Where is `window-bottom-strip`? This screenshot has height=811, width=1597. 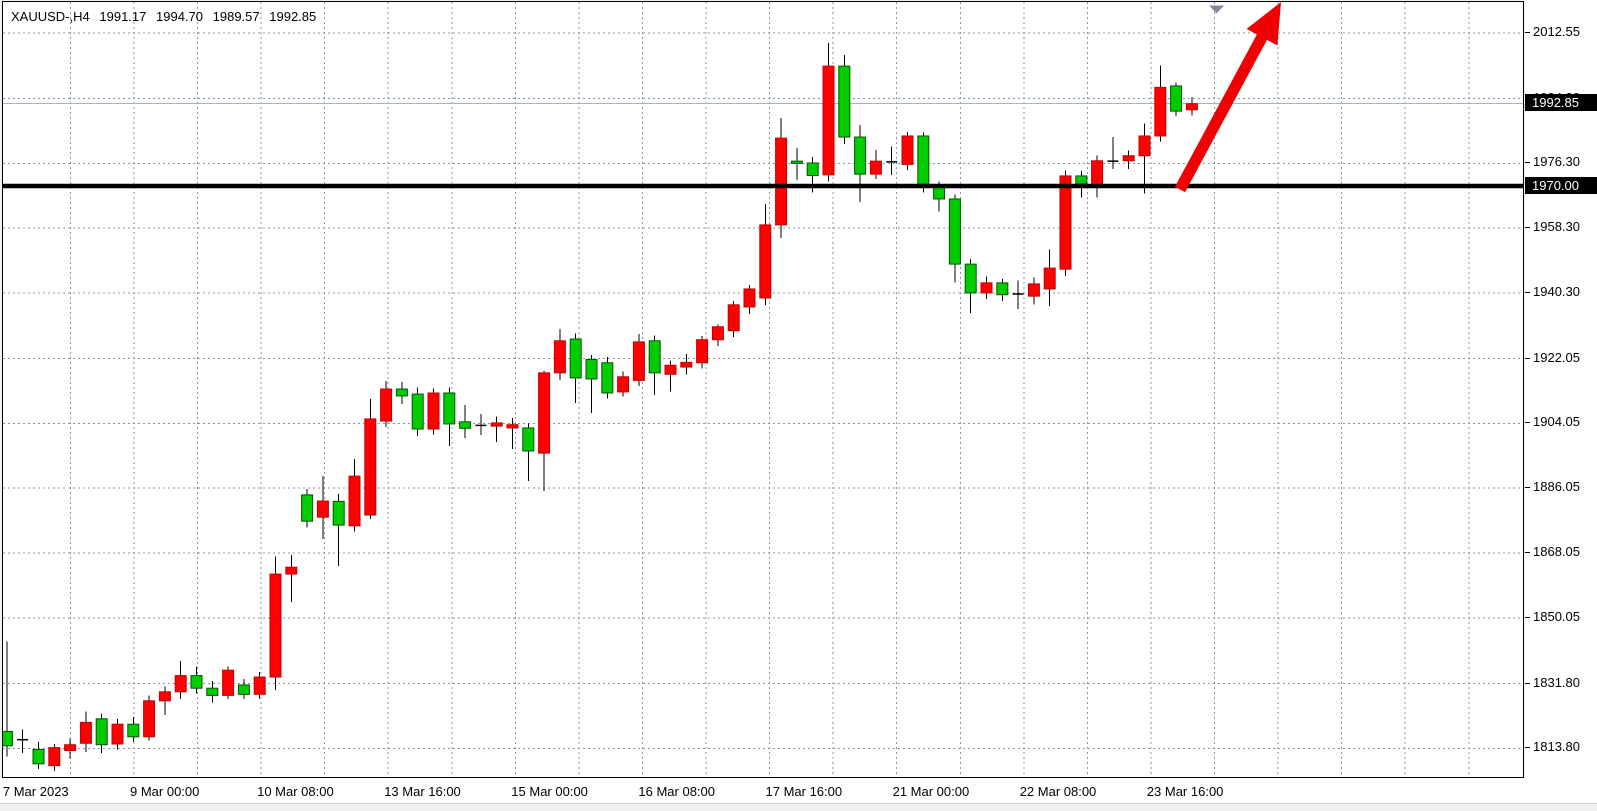
window-bottom-strip is located at coordinates (798, 807).